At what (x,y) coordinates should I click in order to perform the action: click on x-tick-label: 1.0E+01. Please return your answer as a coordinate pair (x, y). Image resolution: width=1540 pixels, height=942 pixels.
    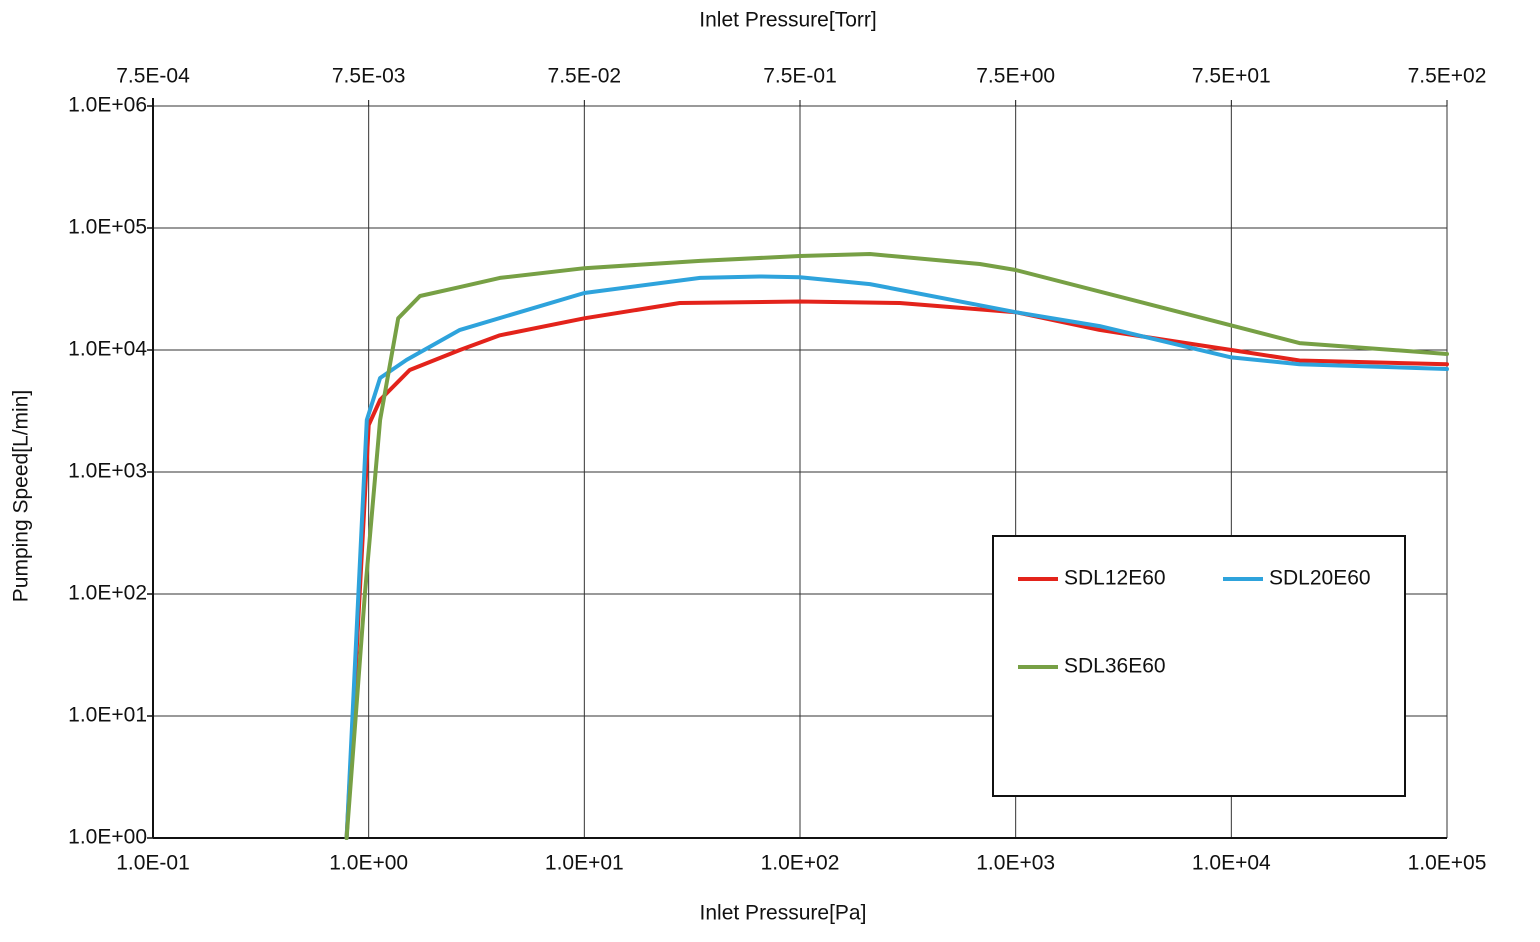
    Looking at the image, I should click on (584, 863).